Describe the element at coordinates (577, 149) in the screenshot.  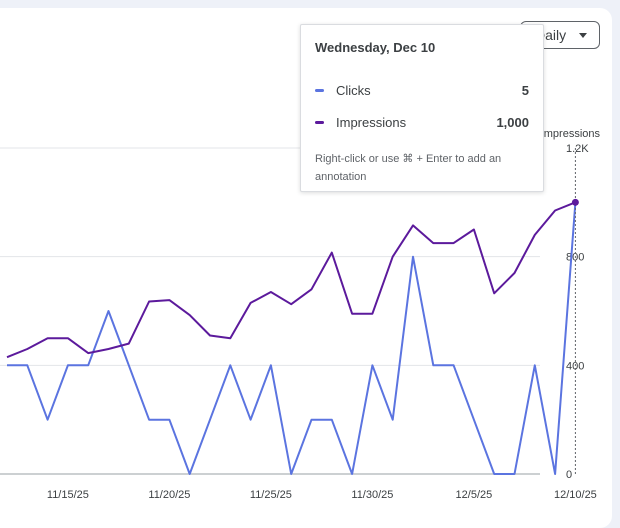
I see `y-tick-label: 1.2K` at that location.